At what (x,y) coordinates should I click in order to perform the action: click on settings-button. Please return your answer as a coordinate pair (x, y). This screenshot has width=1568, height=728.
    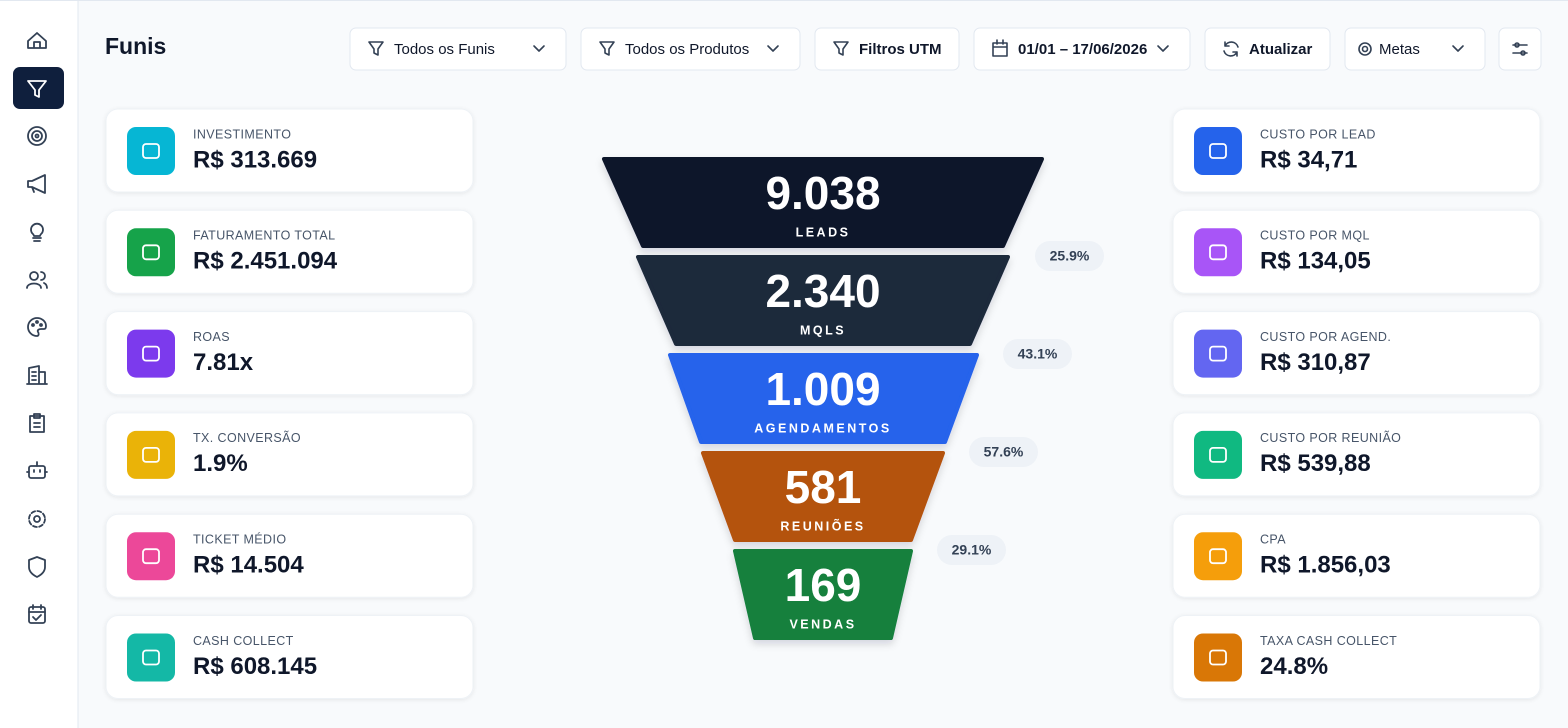
    Looking at the image, I should click on (1520, 49).